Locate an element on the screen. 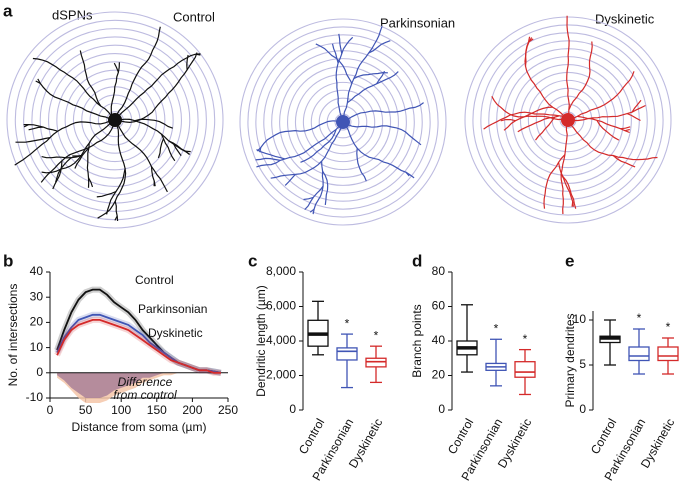 The width and height of the screenshot is (685, 481). y-tick-label: 5 is located at coordinates (582, 364).